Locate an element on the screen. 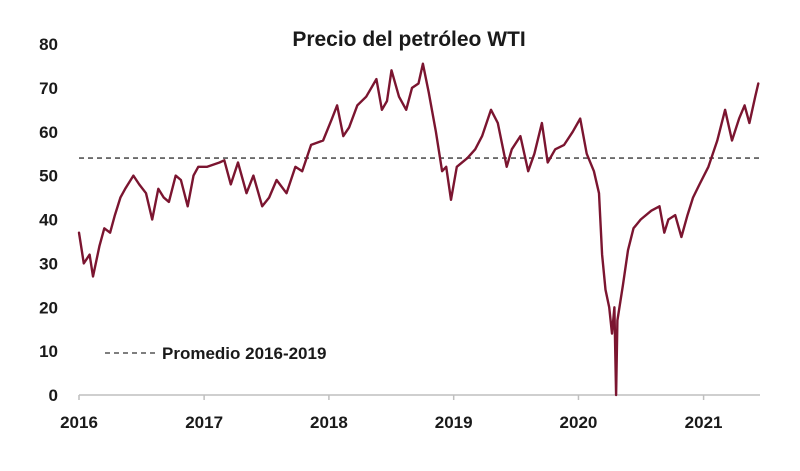 The height and width of the screenshot is (471, 800). chart-title: Precio del petróleo WTI is located at coordinates (408, 39).